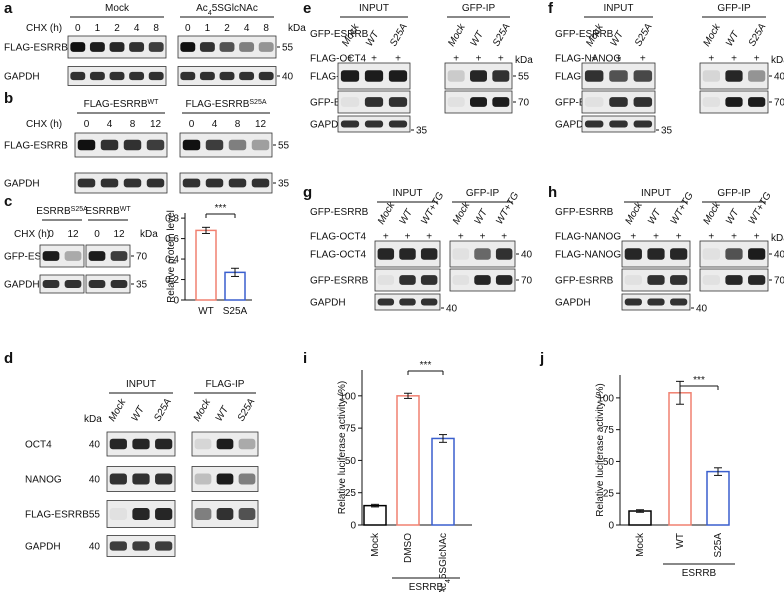  I want to click on y-tick-label: 0.6, so click(172, 239).